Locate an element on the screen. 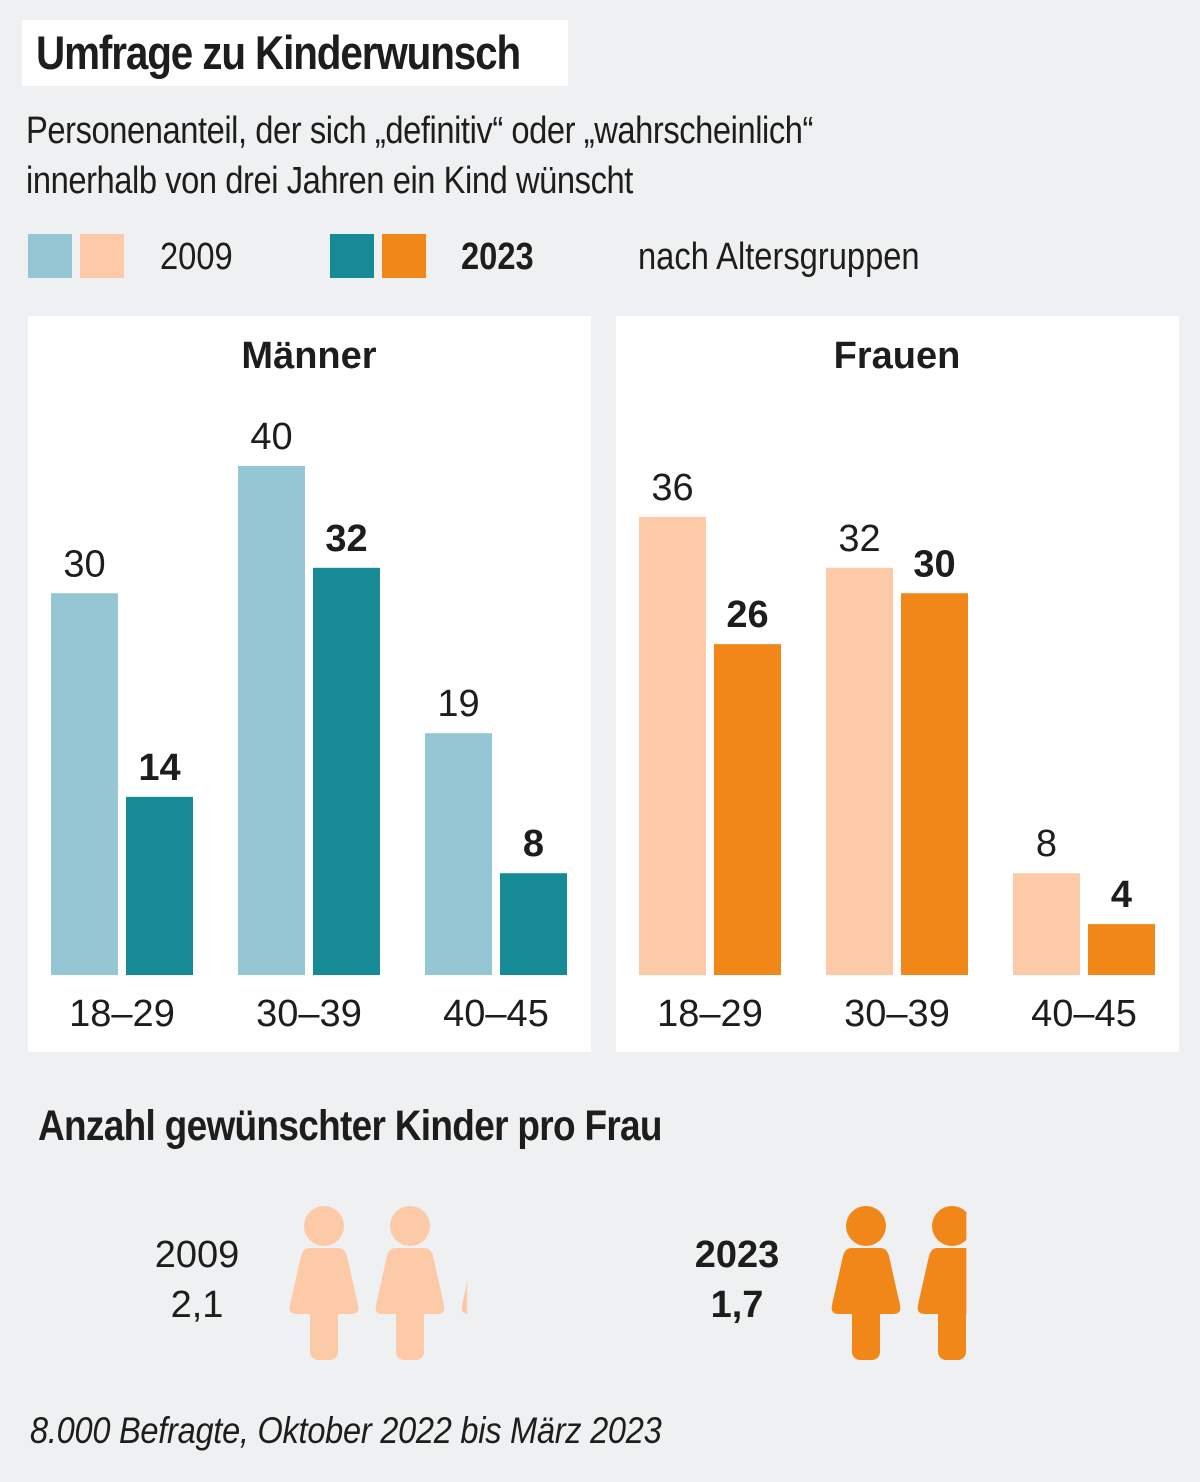 Image resolution: width=1200 pixels, height=1482 pixels. women-value-label-2009-1: 32 is located at coordinates (859, 539).